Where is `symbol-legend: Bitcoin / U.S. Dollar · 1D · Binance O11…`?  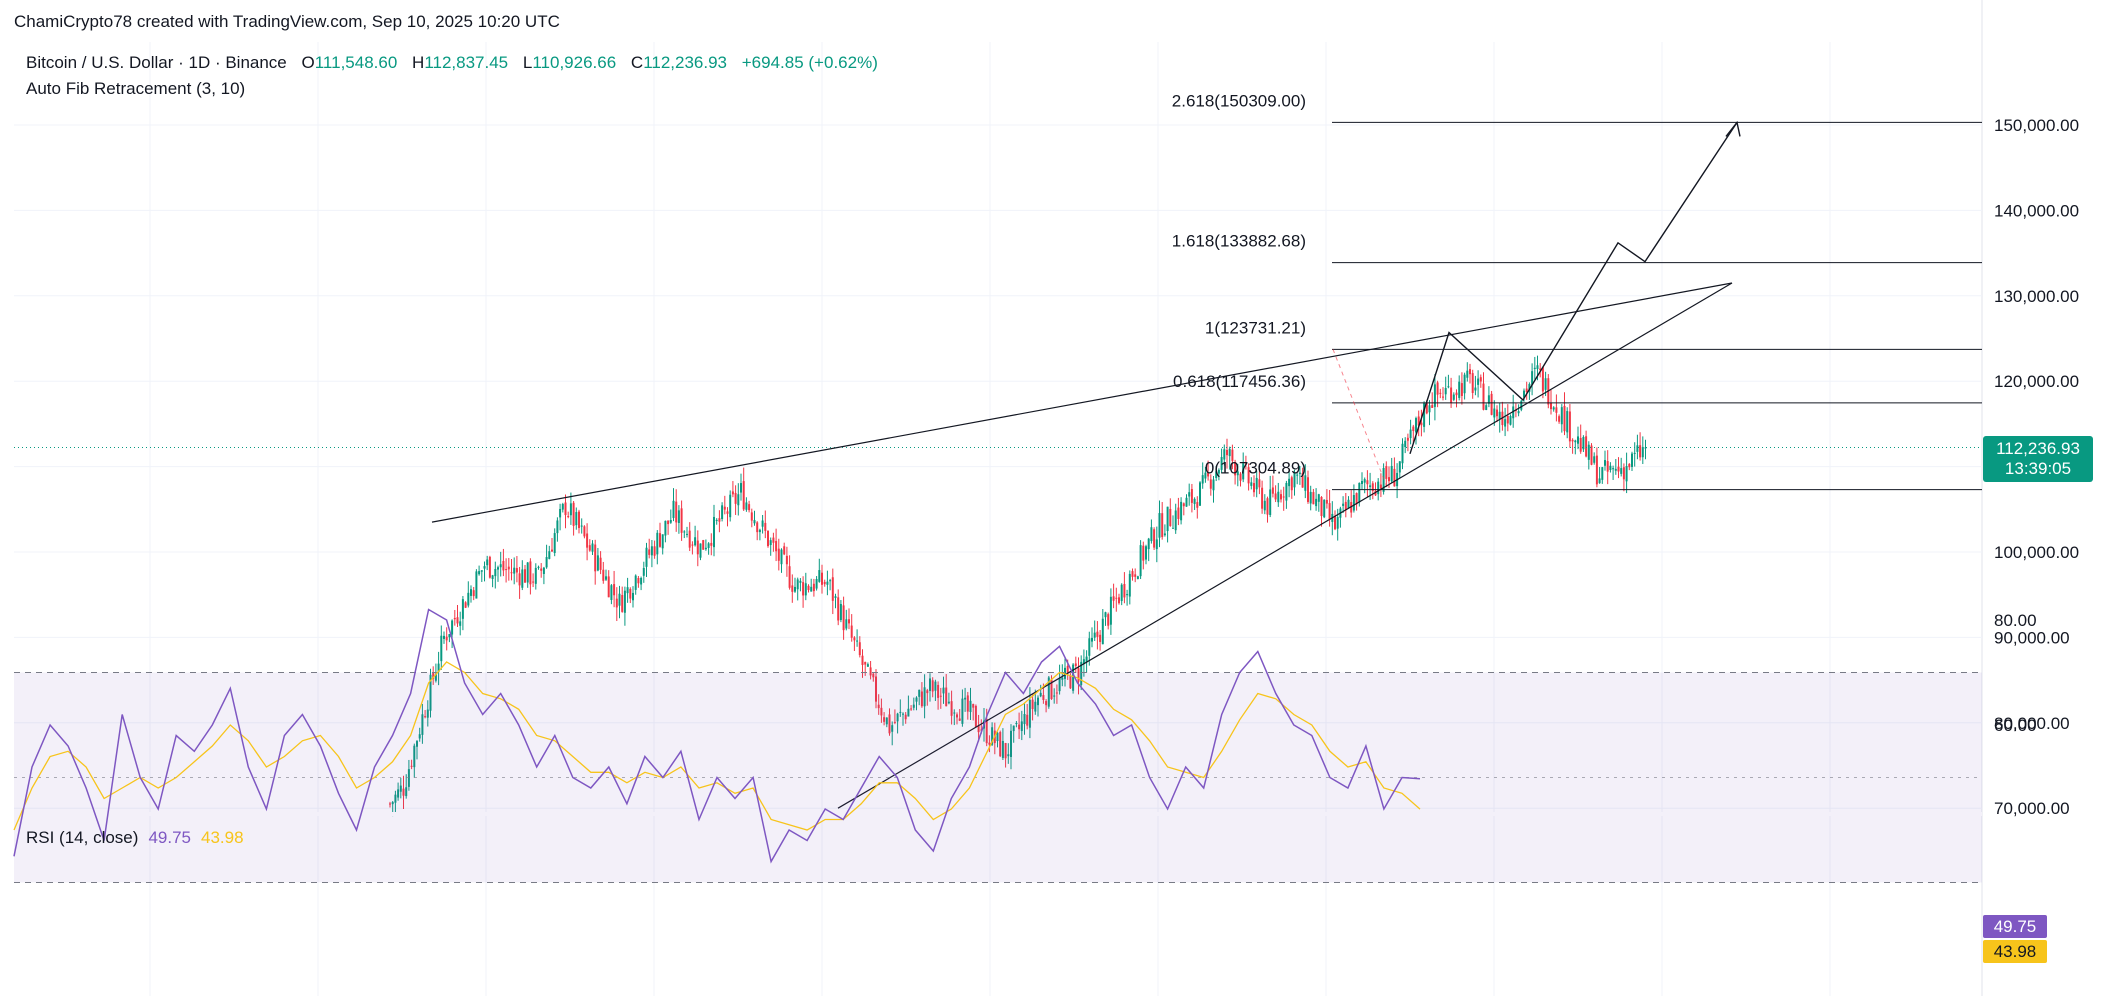
symbol-legend: Bitcoin / U.S. Dollar · 1D · Binance O11… is located at coordinates (453, 63).